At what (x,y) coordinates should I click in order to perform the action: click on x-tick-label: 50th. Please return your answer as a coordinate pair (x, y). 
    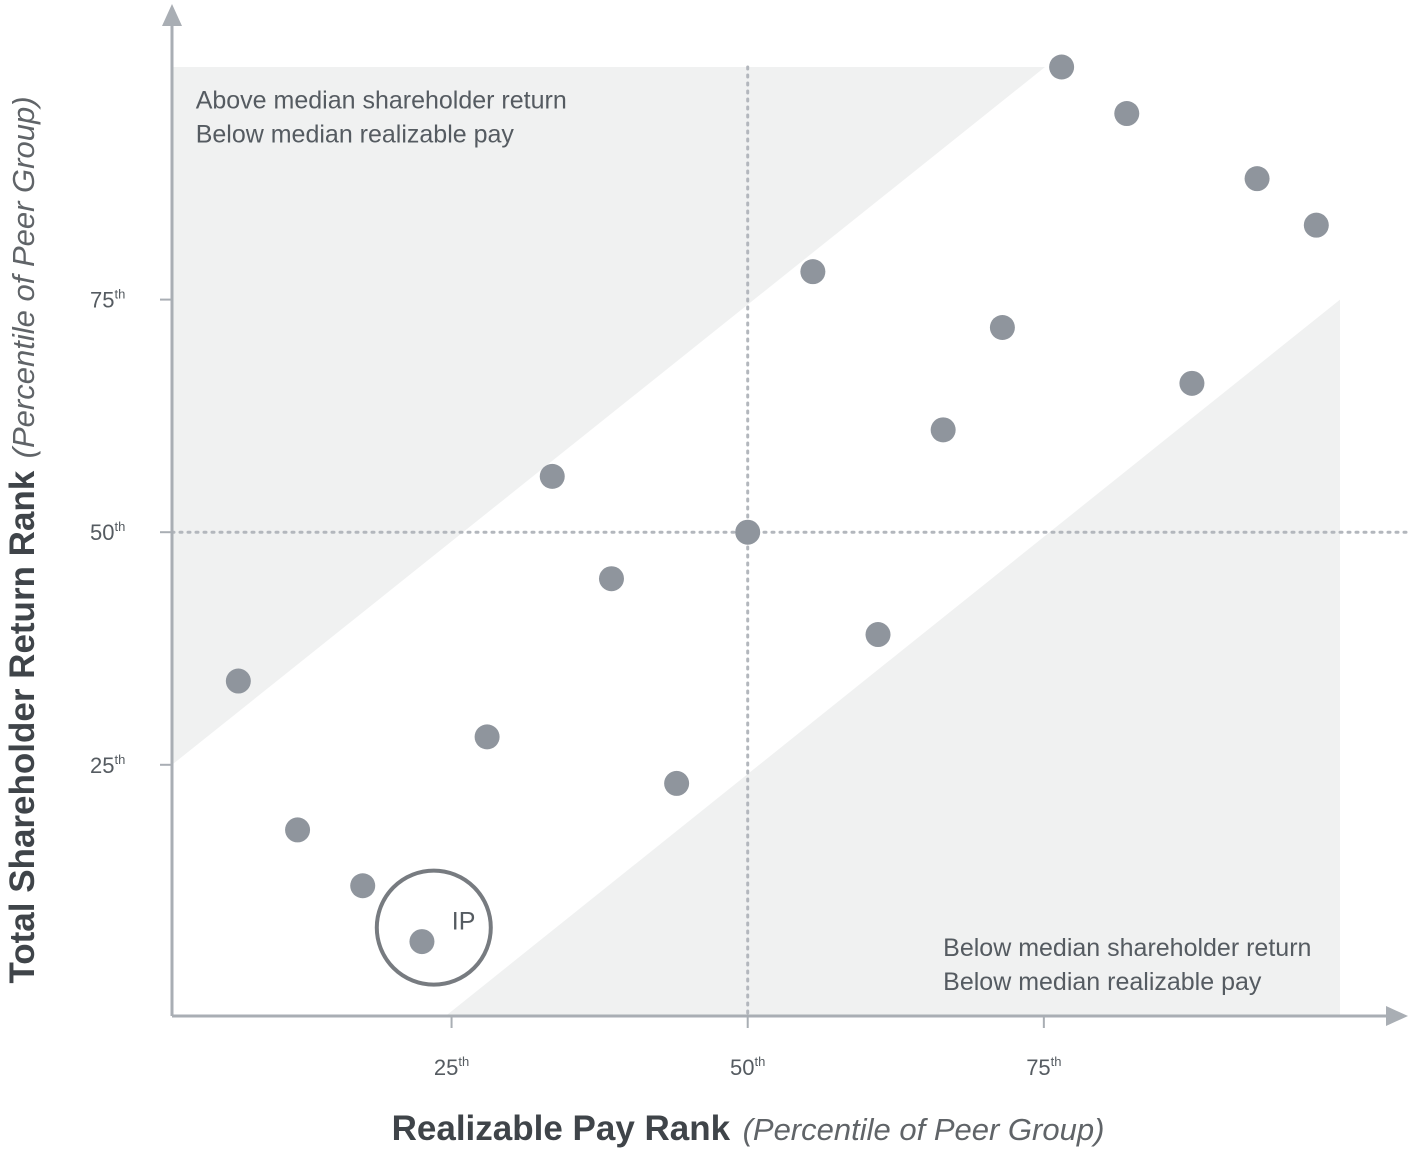
    Looking at the image, I should click on (747, 1067).